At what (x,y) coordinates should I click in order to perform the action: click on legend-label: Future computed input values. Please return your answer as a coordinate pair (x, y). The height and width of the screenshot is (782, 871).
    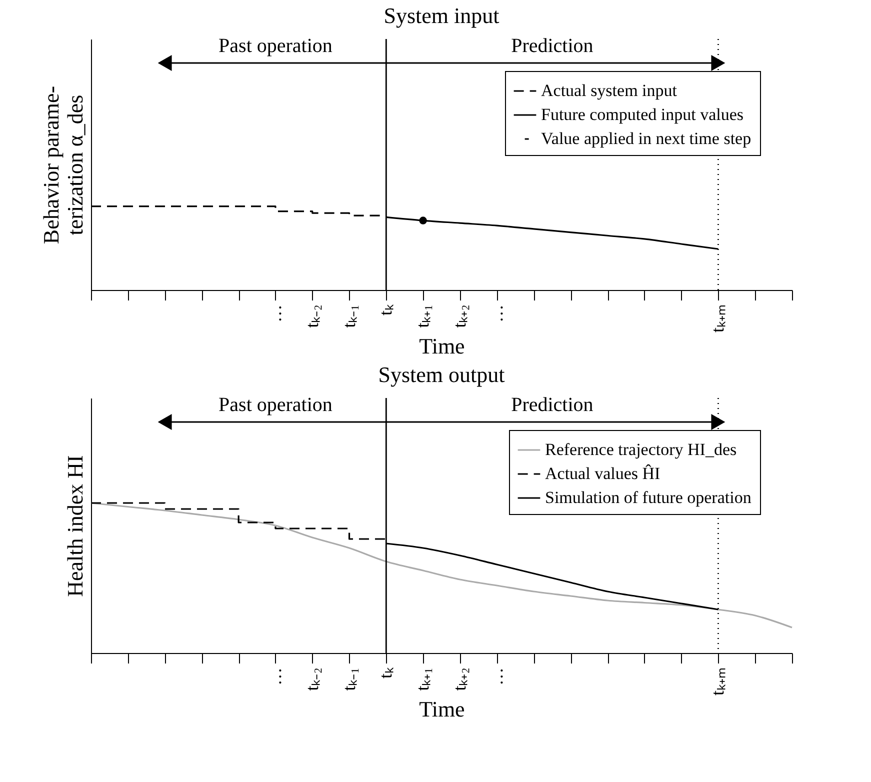
    Looking at the image, I should click on (642, 114).